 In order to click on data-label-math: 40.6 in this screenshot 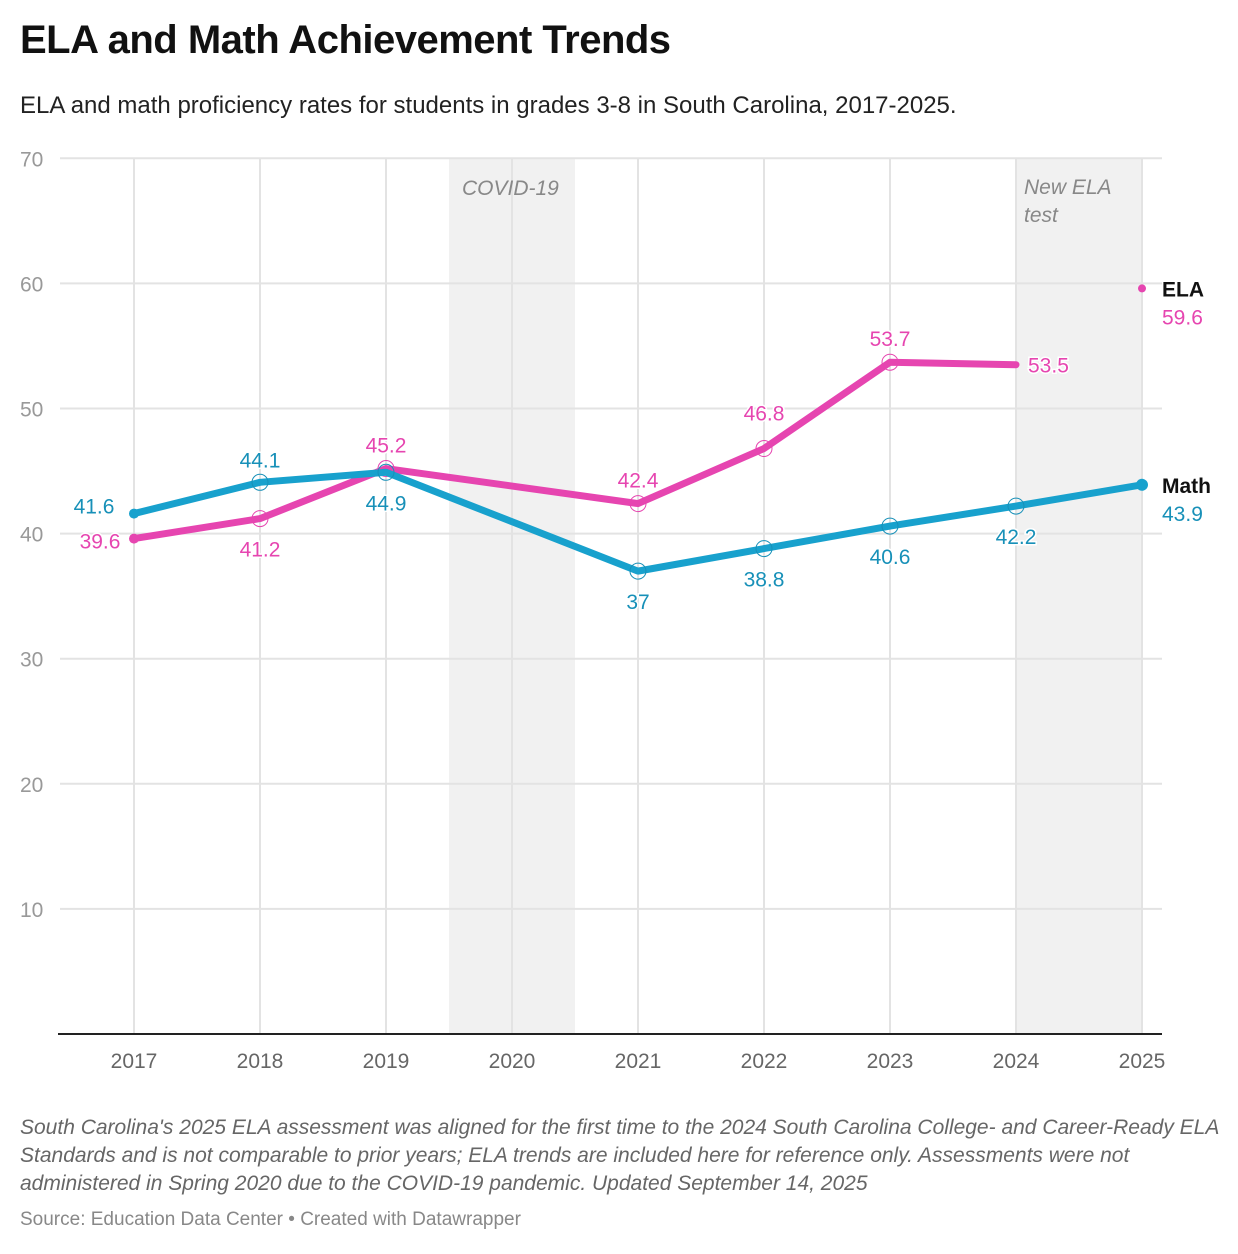, I will do `click(890, 557)`.